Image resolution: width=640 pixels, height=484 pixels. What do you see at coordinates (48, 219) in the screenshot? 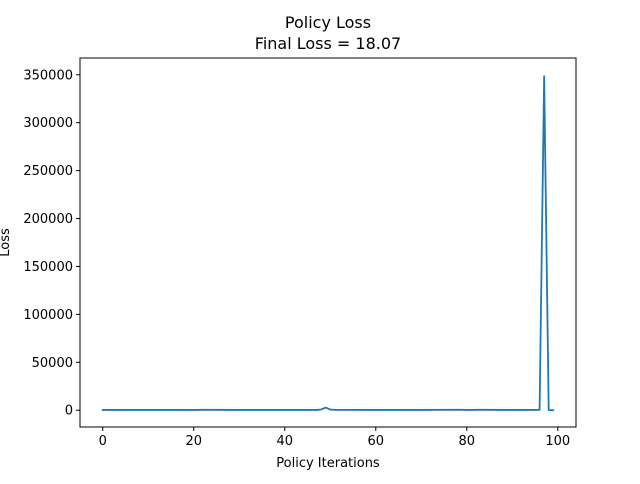
I see `y-tick-label: 200000` at bounding box center [48, 219].